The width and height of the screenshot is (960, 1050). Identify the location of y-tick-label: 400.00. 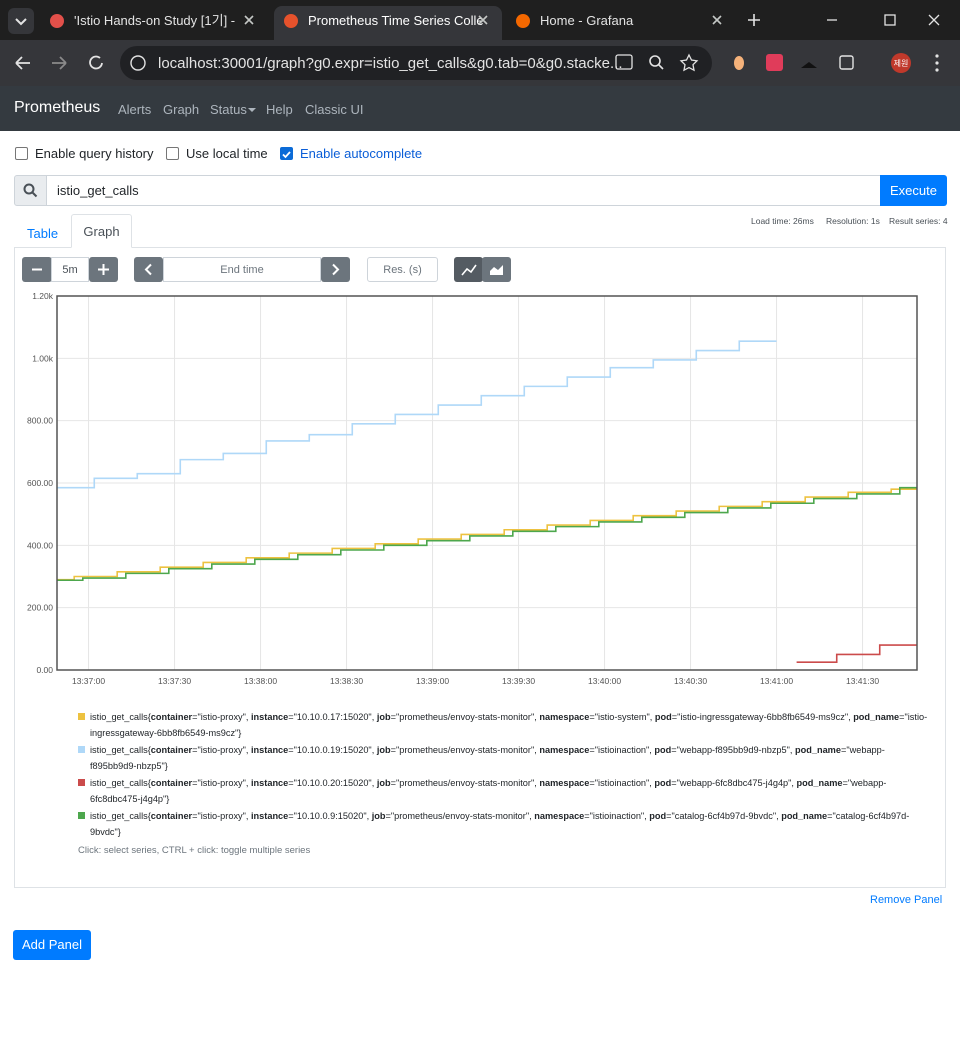
(40, 545).